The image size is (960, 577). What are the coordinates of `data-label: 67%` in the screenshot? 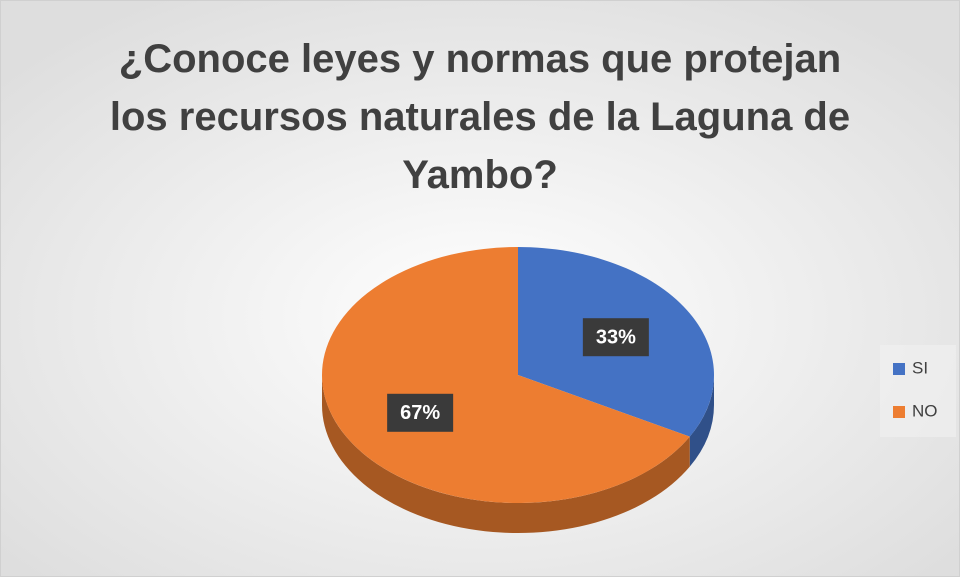 It's located at (420, 413).